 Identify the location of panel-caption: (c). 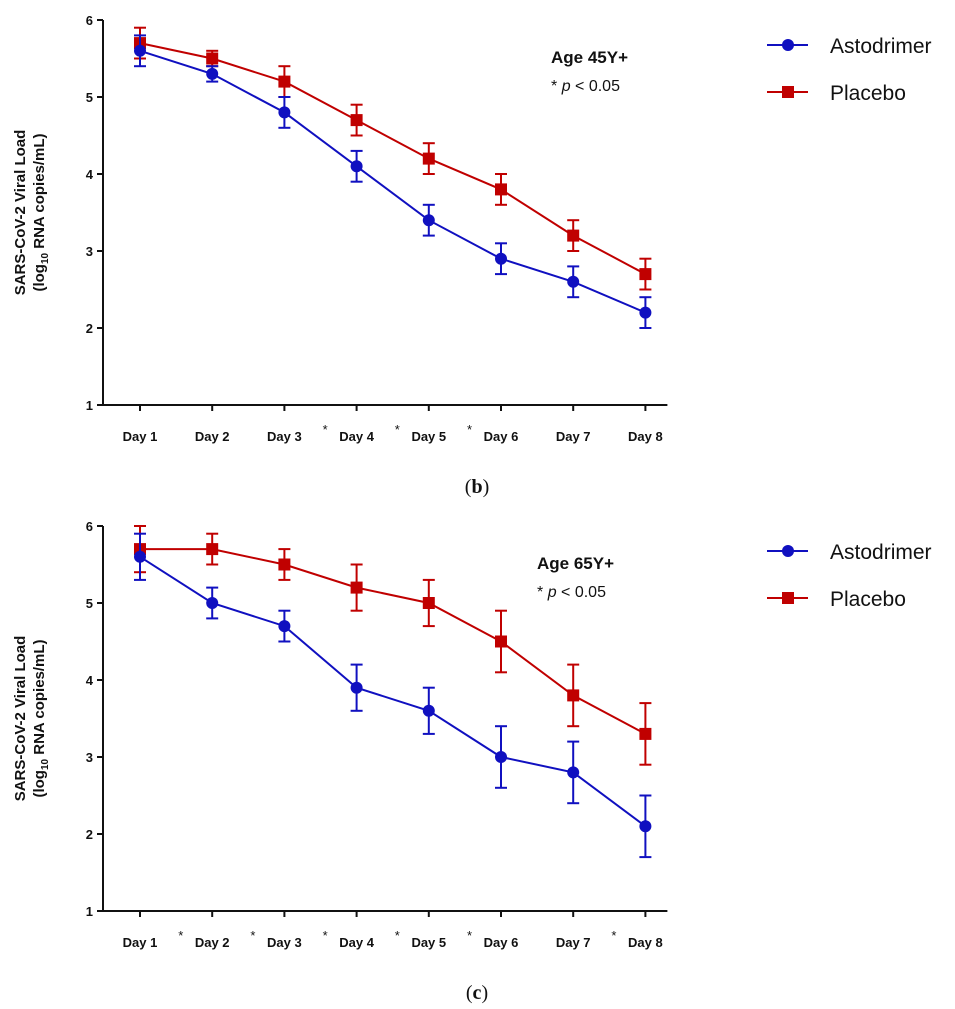
(477, 993).